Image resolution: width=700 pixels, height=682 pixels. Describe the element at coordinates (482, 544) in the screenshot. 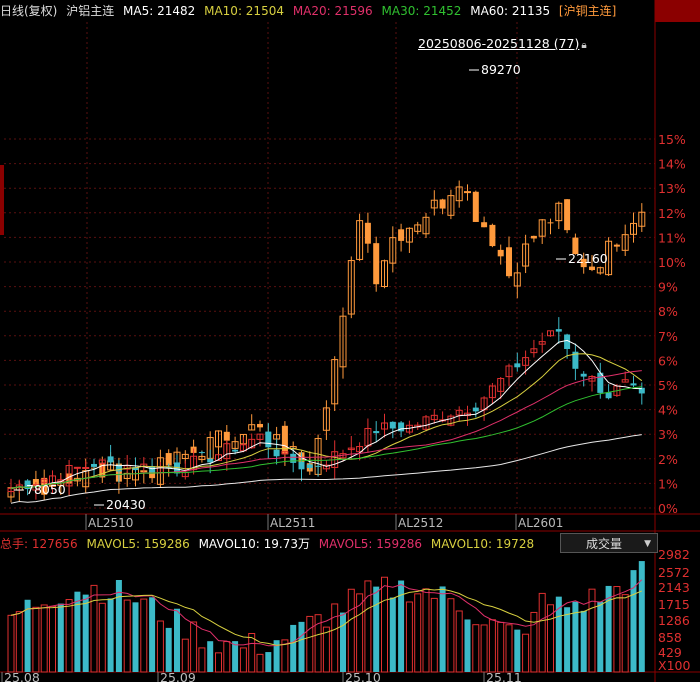

I see `mavol10b-value: MAVOL10: 19728` at that location.